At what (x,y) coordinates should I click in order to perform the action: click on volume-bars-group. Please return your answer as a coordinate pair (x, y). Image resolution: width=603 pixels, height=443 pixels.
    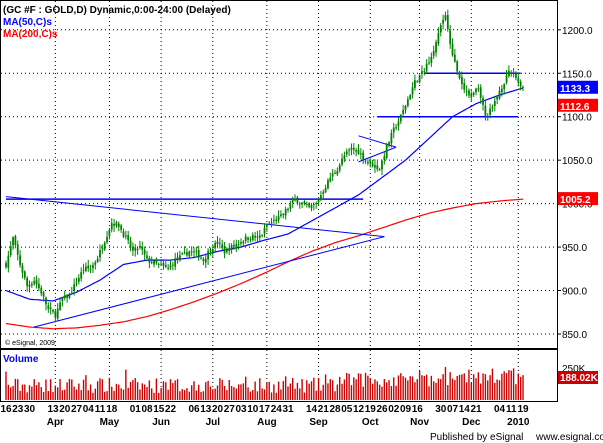
    Looking at the image, I should click on (264, 383).